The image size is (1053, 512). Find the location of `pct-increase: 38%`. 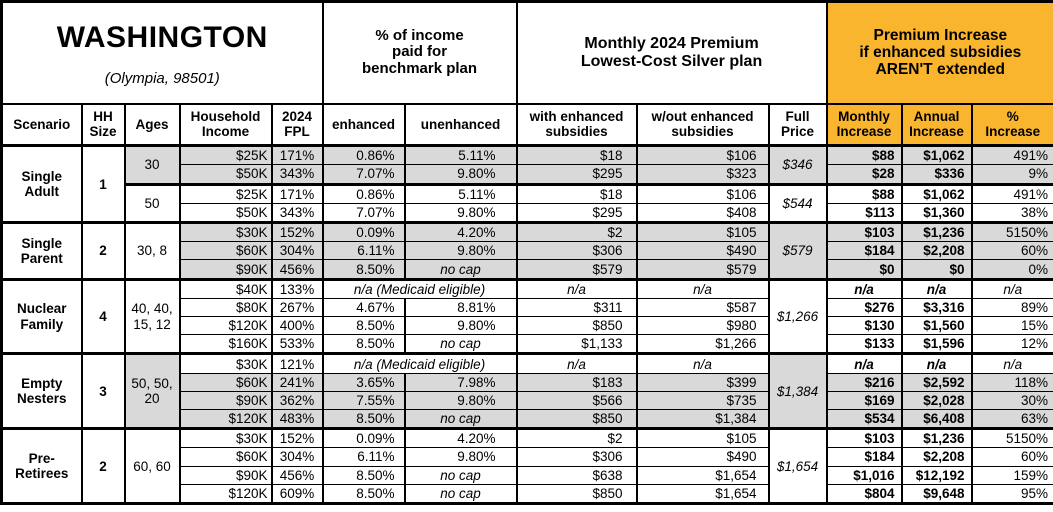

pct-increase: 38% is located at coordinates (1011, 213).